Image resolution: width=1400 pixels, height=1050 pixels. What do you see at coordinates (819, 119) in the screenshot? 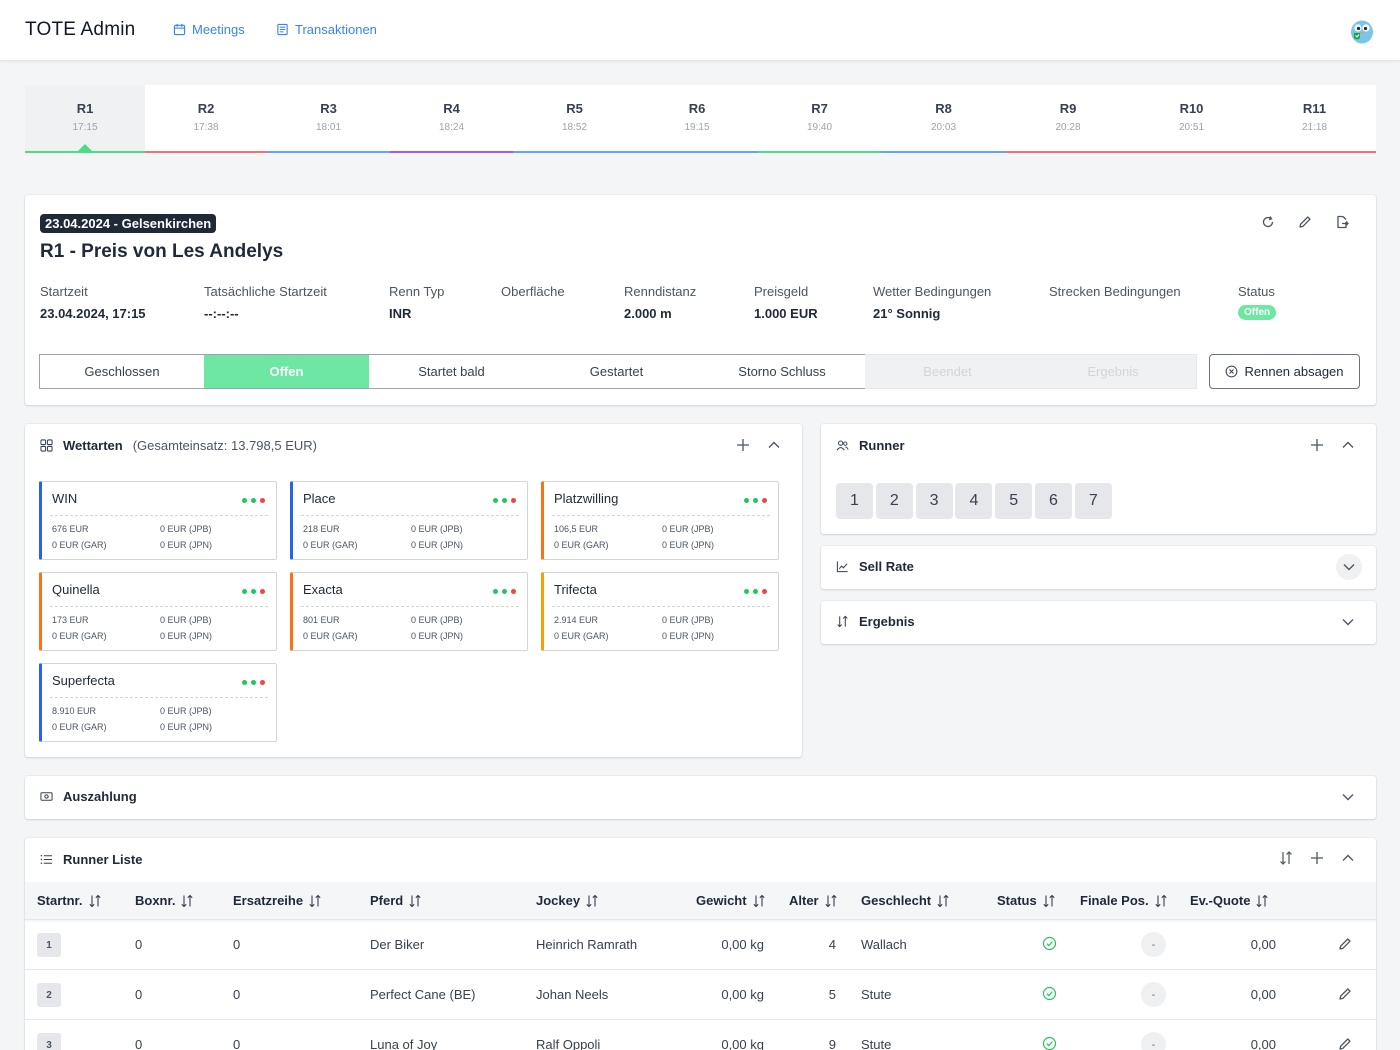
I see `tab-race-7: R7 19:40` at bounding box center [819, 119].